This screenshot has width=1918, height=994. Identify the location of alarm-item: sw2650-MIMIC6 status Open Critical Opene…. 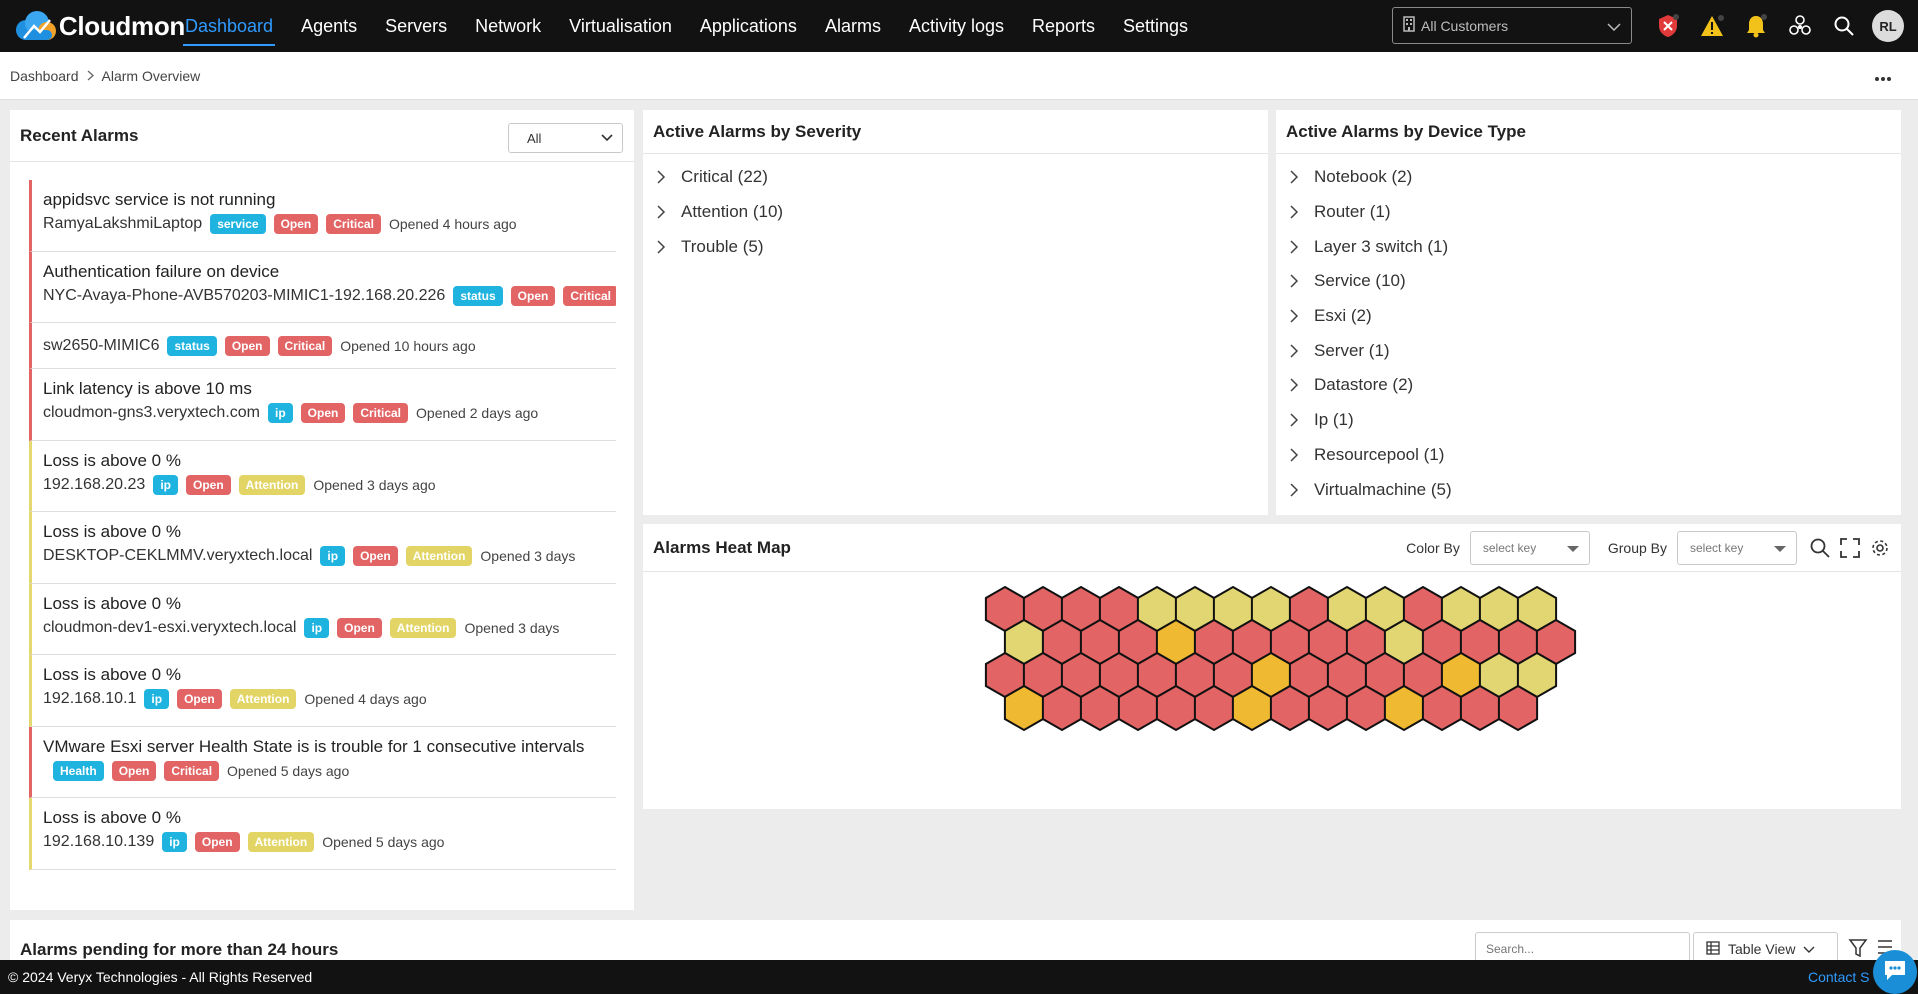
(322, 346).